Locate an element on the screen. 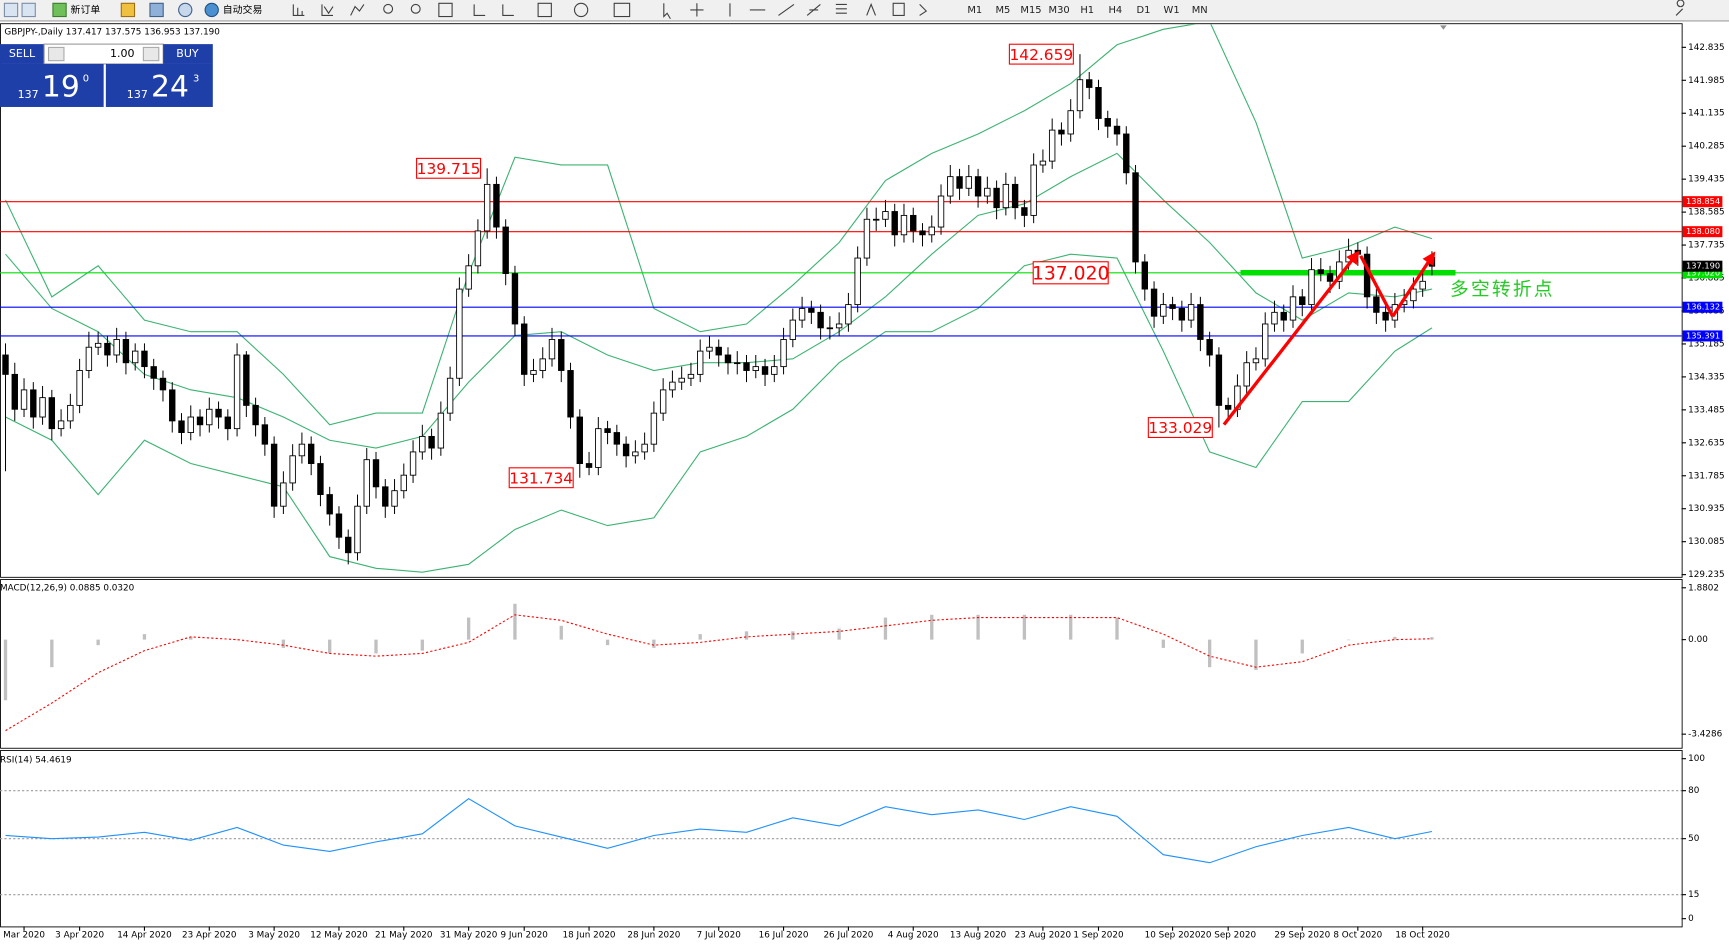  crosshair-icon is located at coordinates (697, 10).